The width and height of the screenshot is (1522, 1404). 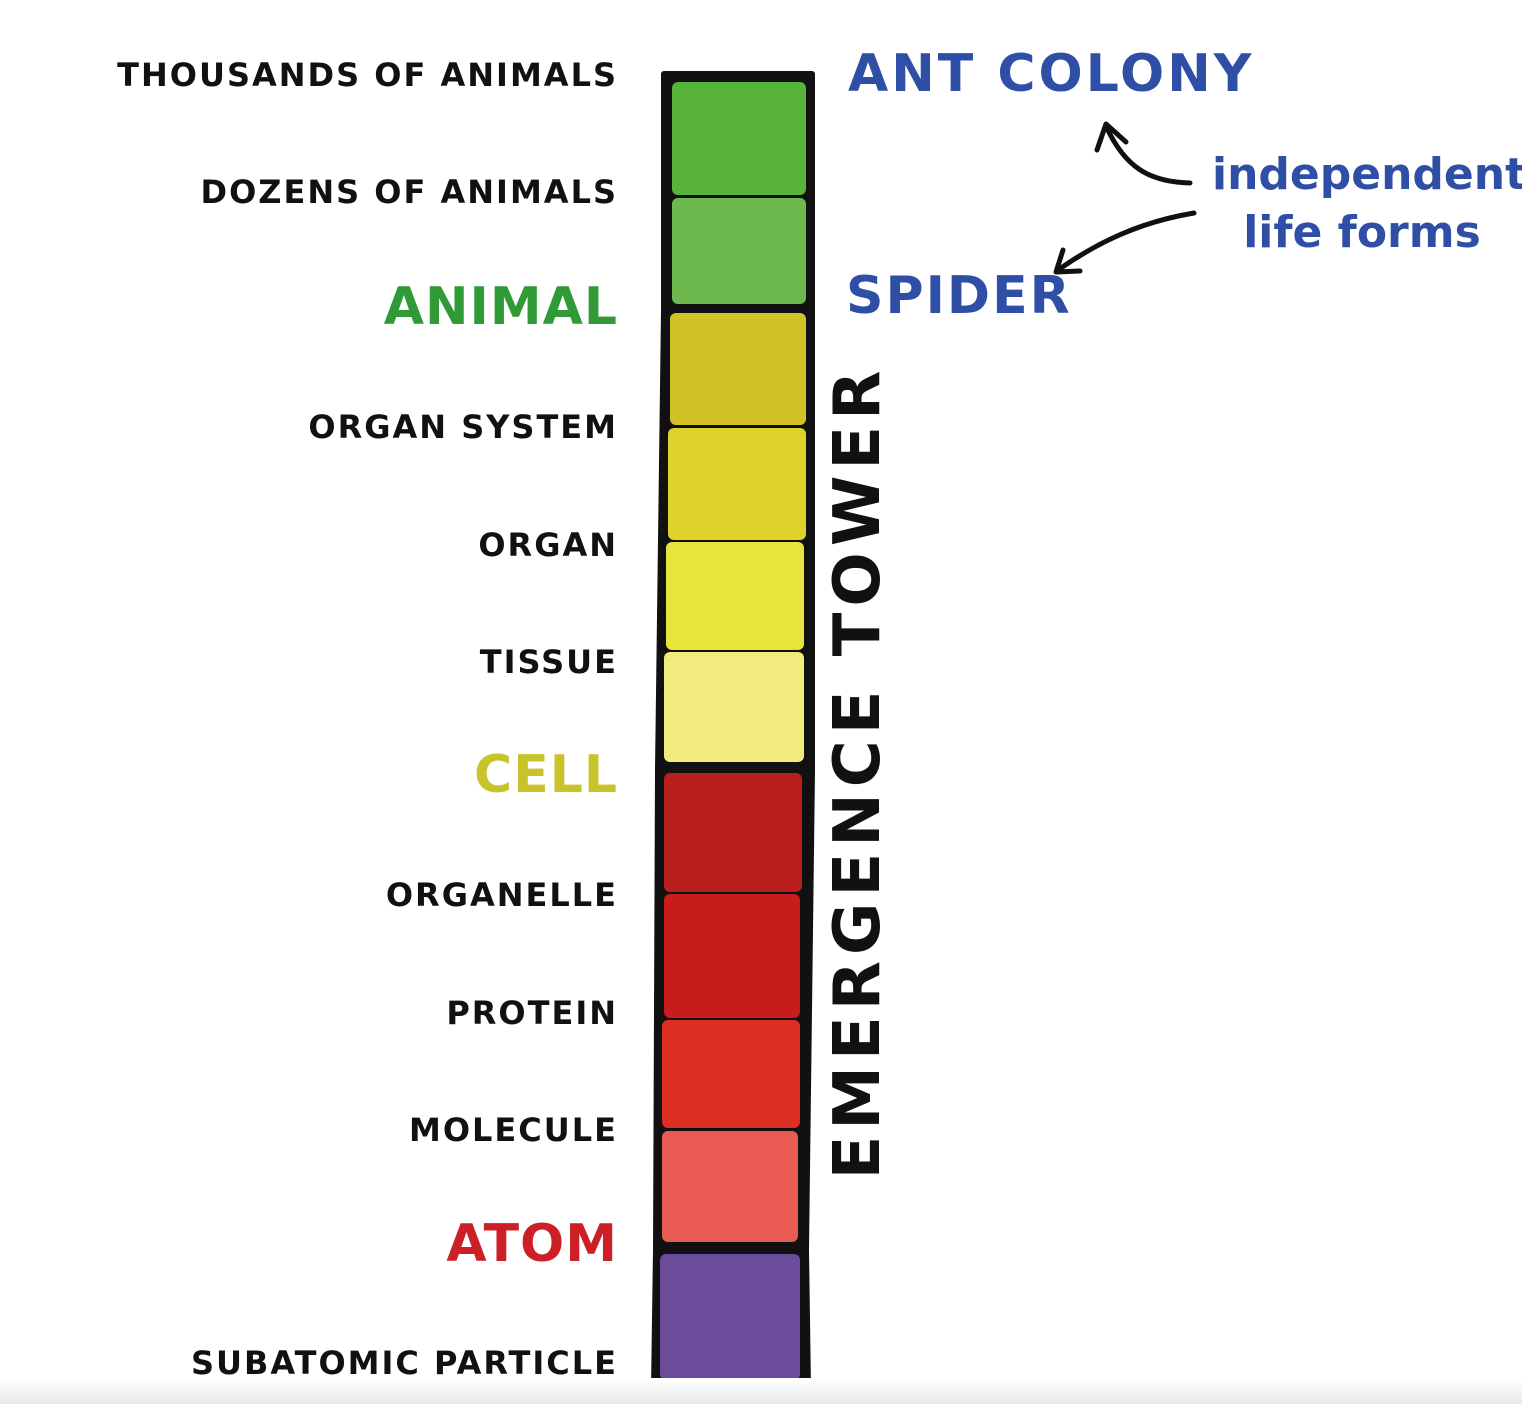 What do you see at coordinates (409, 192) in the screenshot?
I see `label-dozens-of-animals: DOZENS OF ANIMALS` at bounding box center [409, 192].